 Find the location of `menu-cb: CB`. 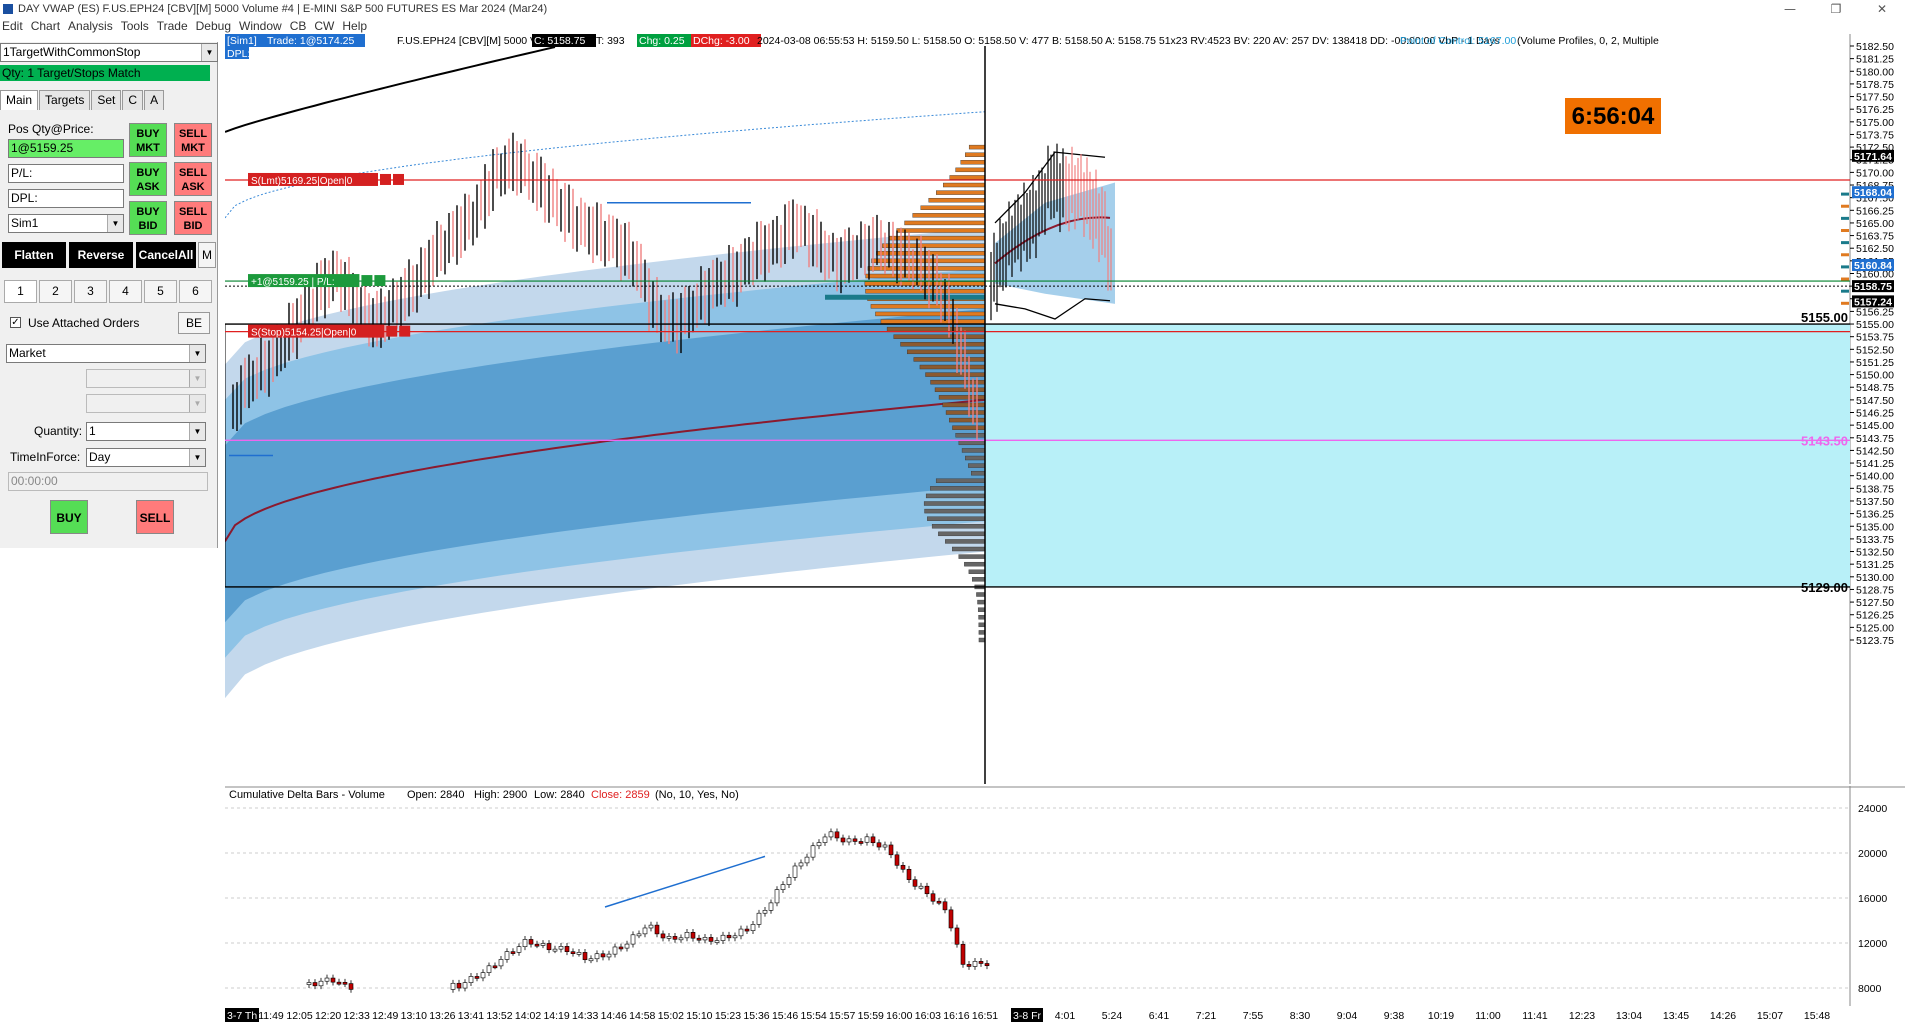

menu-cb: CB is located at coordinates (298, 26).